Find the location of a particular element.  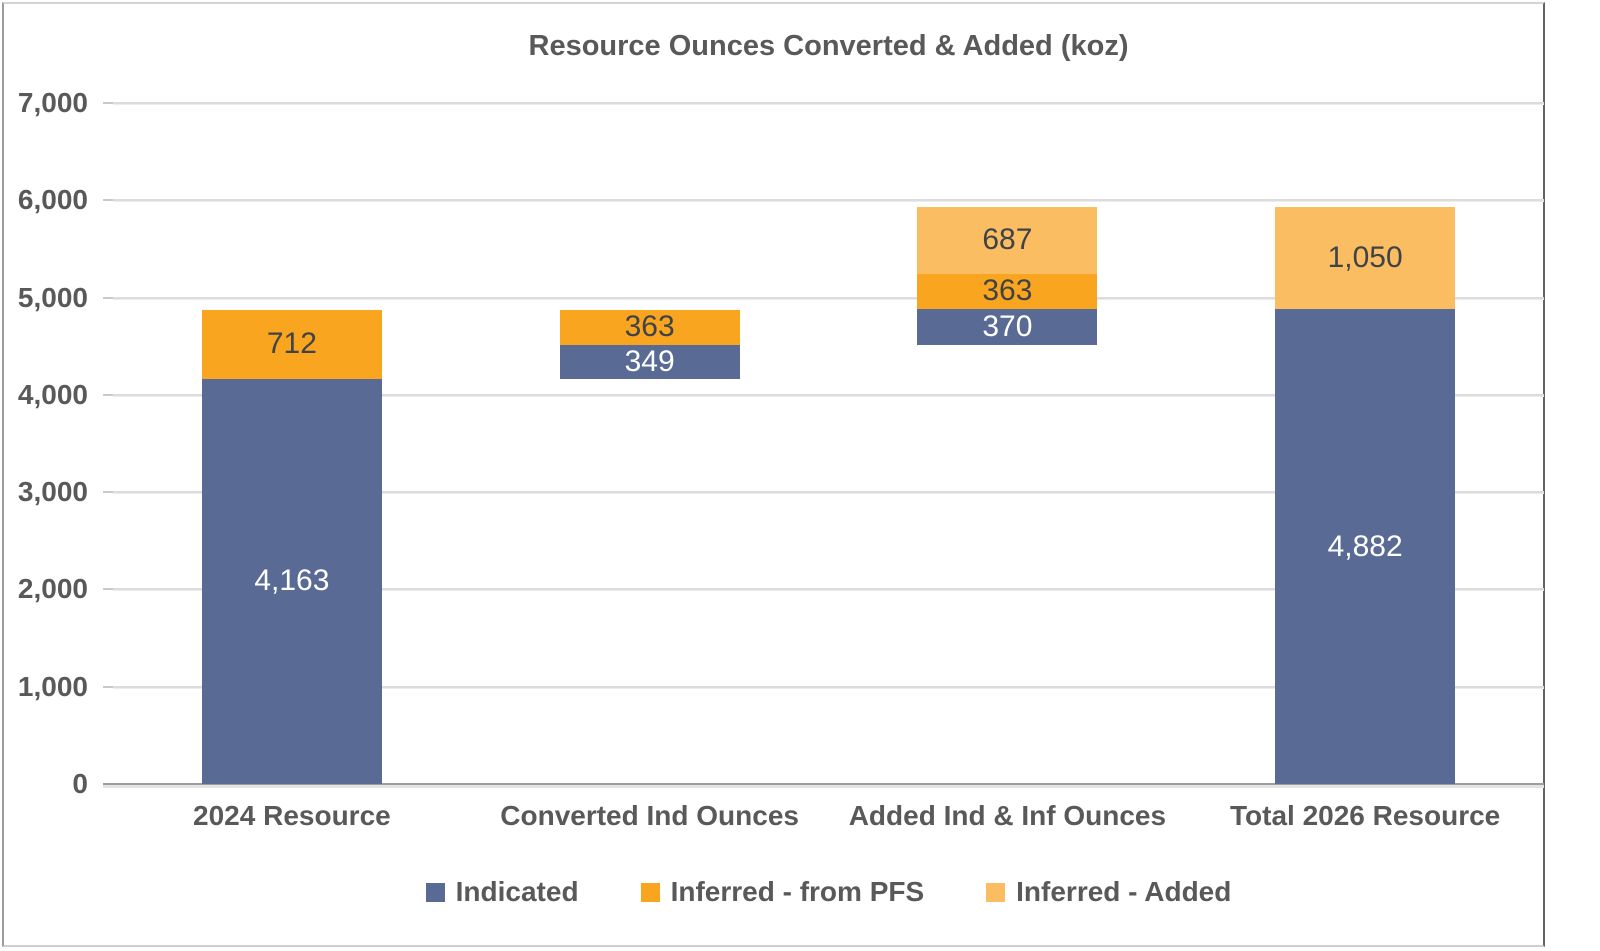

y-axis-tick-label: 5,000 is located at coordinates (52, 297).